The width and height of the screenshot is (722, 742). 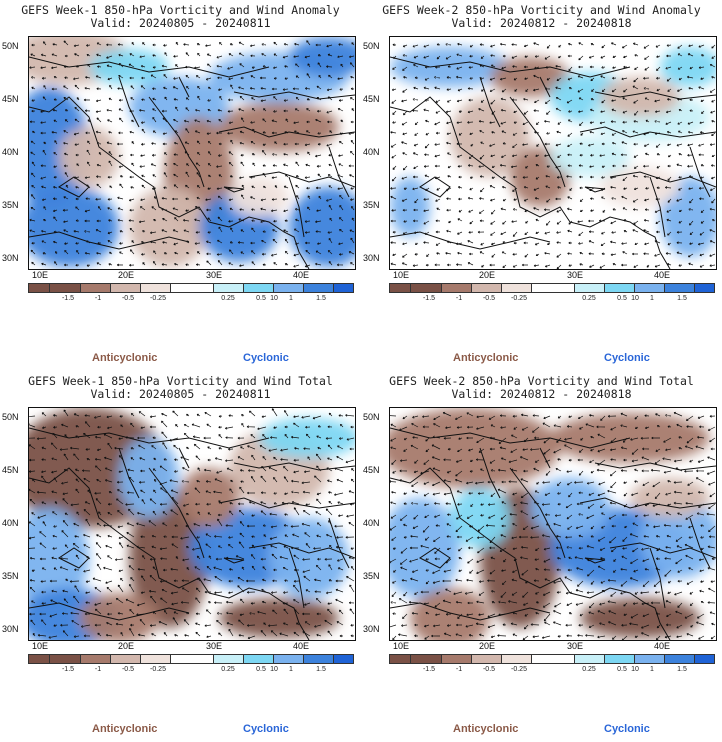 I want to click on lon-label: 10E, so click(x=40, y=275).